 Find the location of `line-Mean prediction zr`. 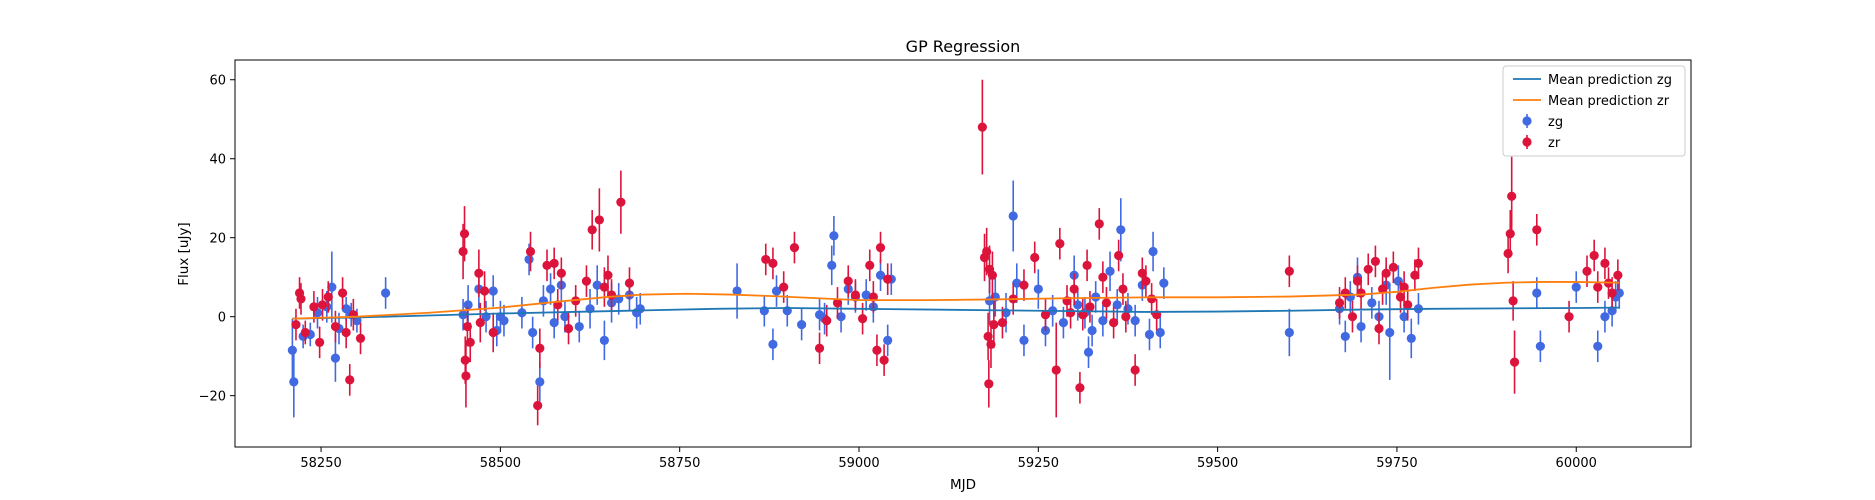

line-Mean prediction zr is located at coordinates (956, 300).